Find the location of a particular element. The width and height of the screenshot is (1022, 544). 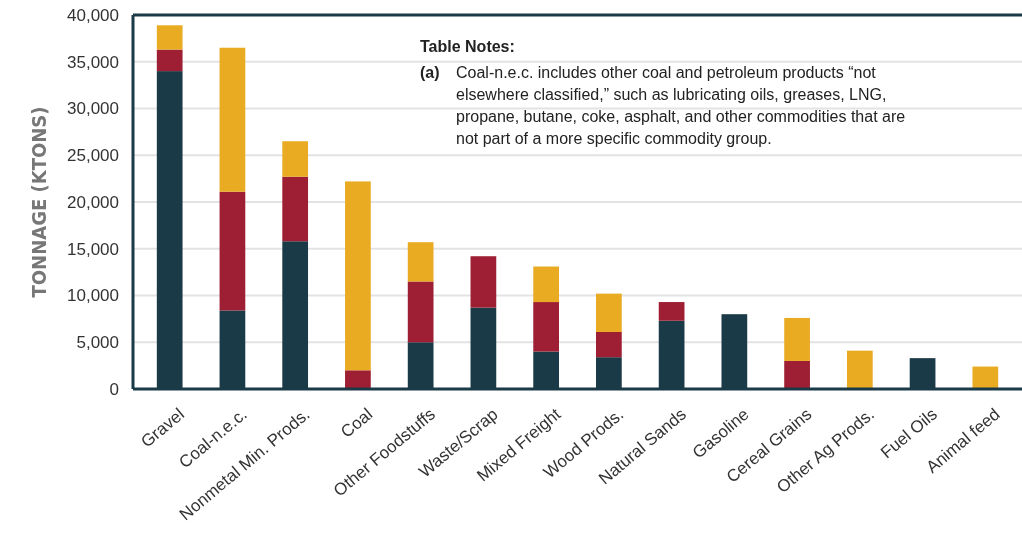

y-tick-label: 25,000 is located at coordinates (93, 156).